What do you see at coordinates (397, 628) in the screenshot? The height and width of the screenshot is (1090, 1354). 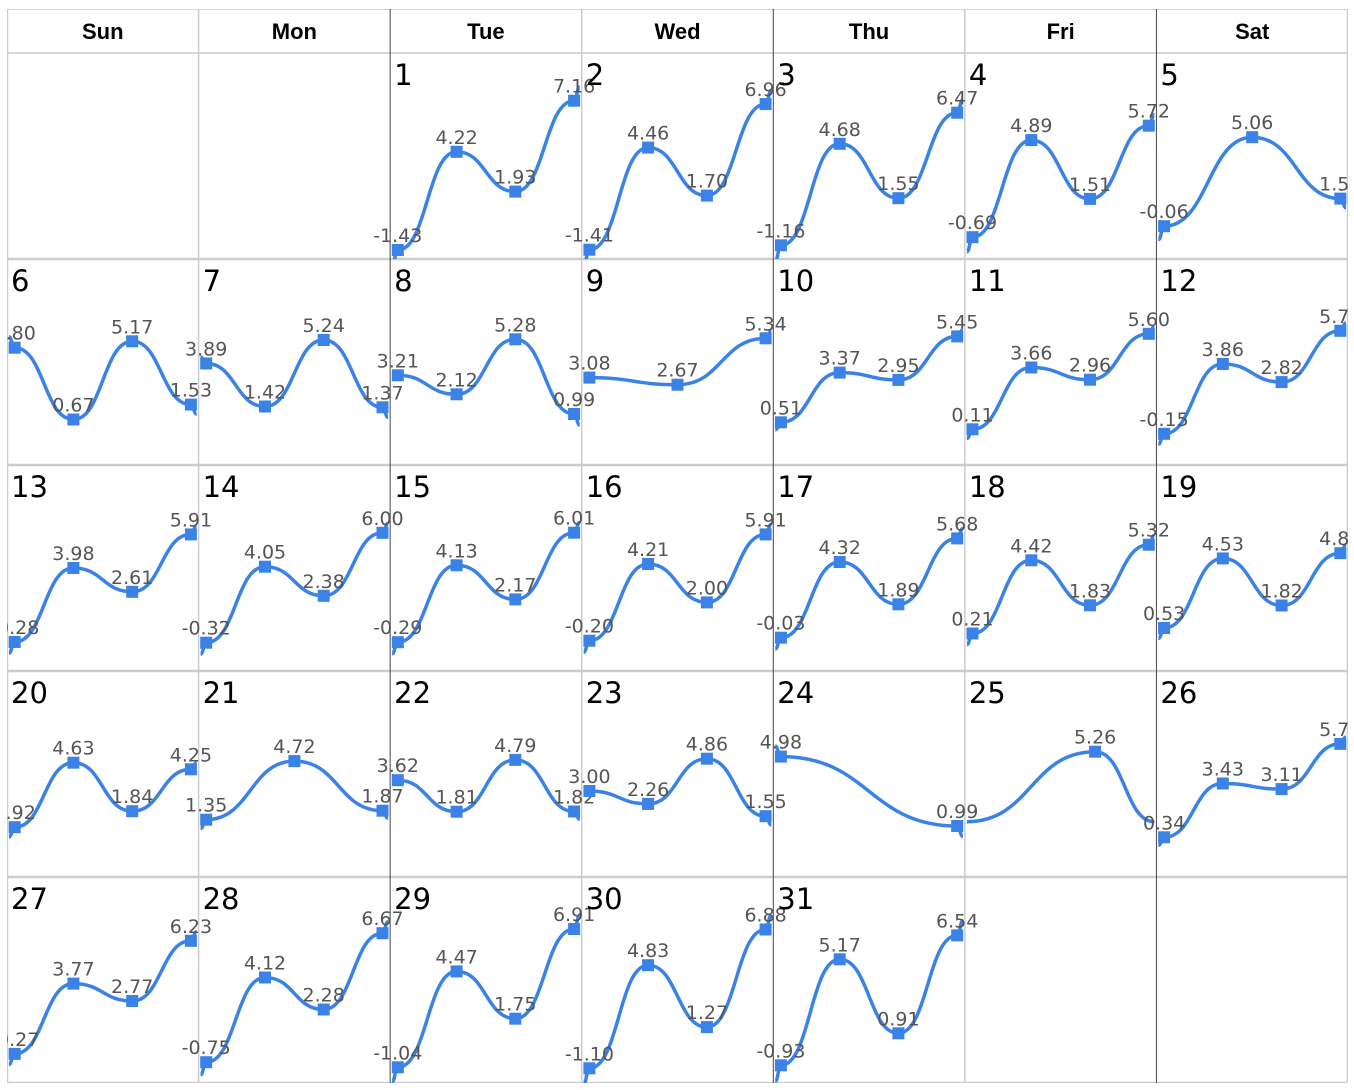 I see `tide-value-label: -0.29` at bounding box center [397, 628].